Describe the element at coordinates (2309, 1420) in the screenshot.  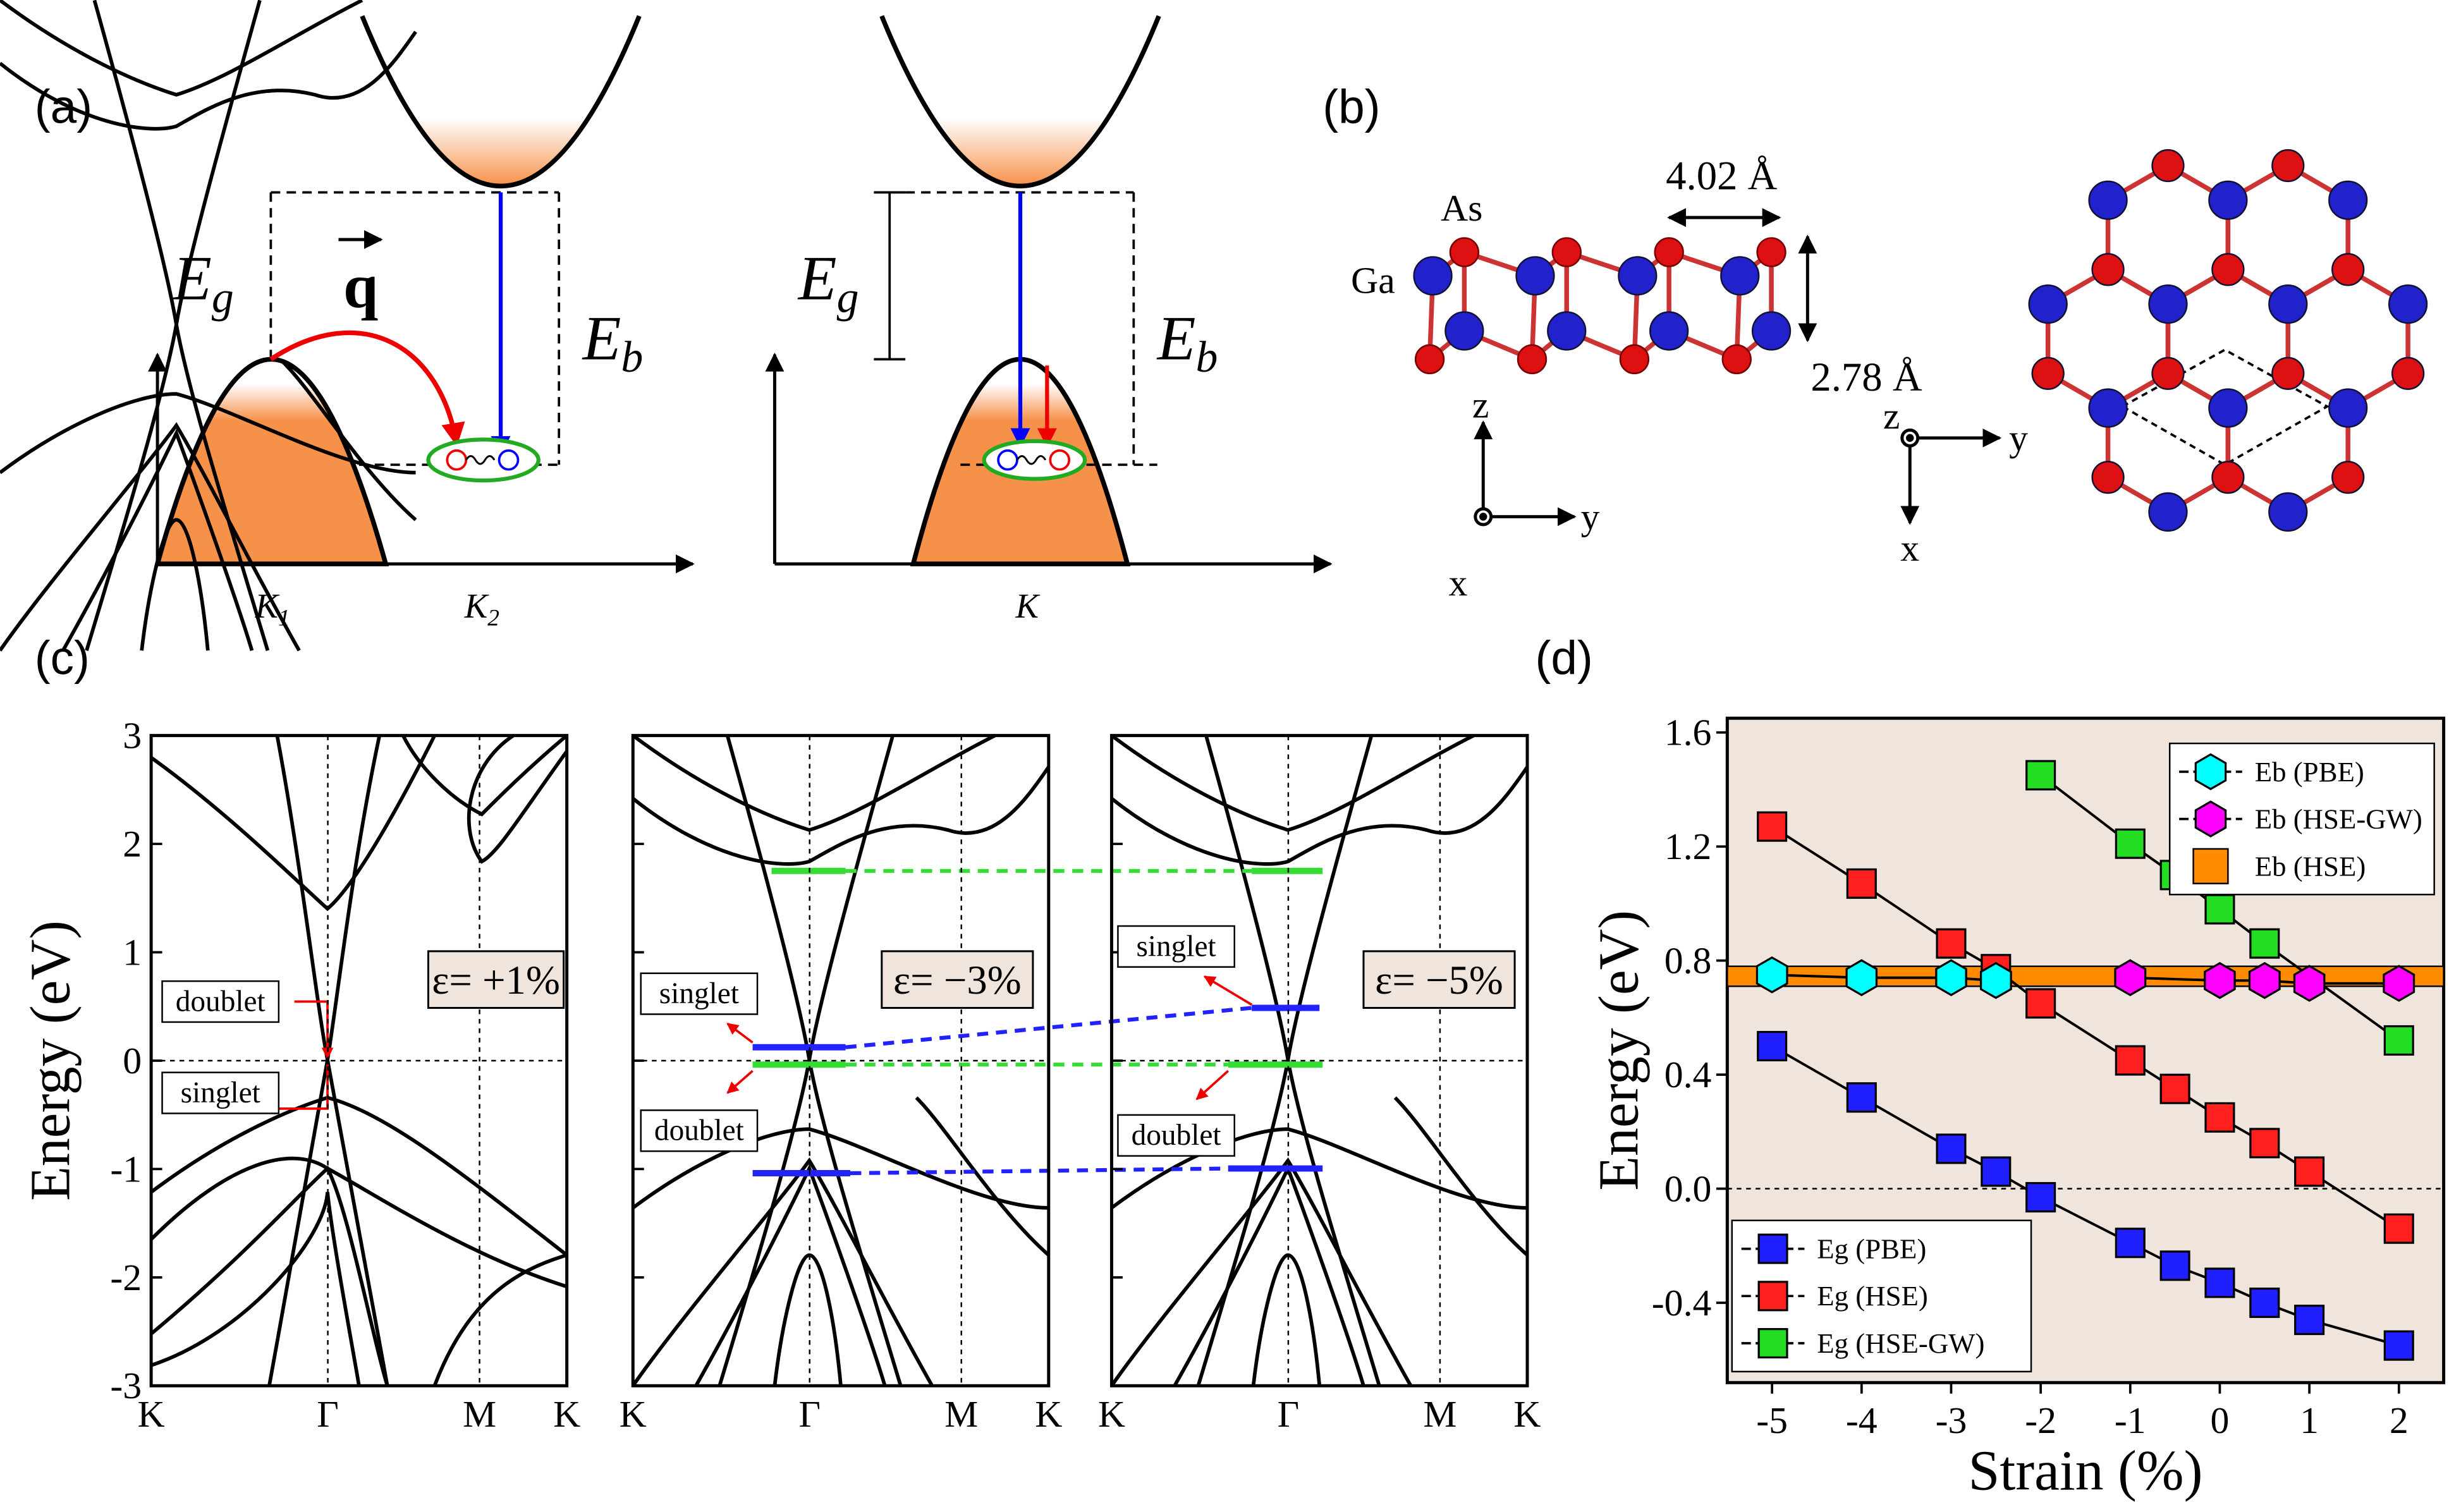
I see `x-tick-label: 1` at that location.